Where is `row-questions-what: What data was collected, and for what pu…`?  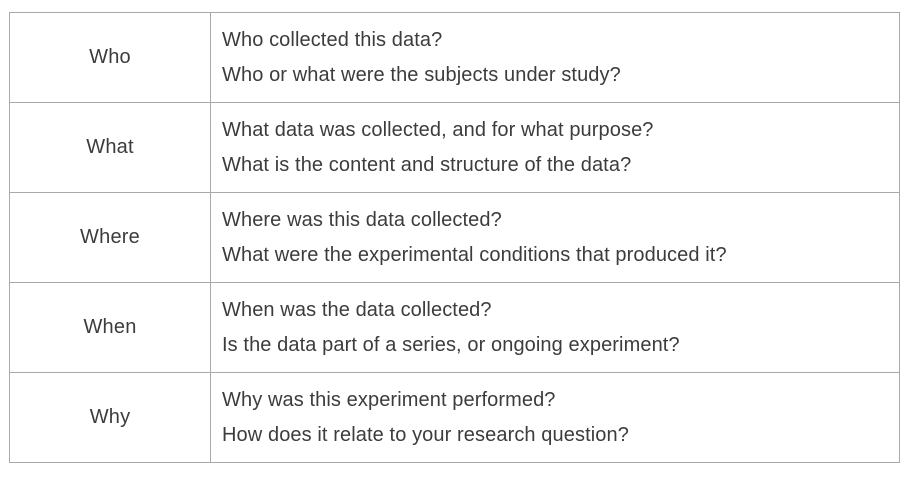 row-questions-what: What data was collected, and for what pu… is located at coordinates (555, 147).